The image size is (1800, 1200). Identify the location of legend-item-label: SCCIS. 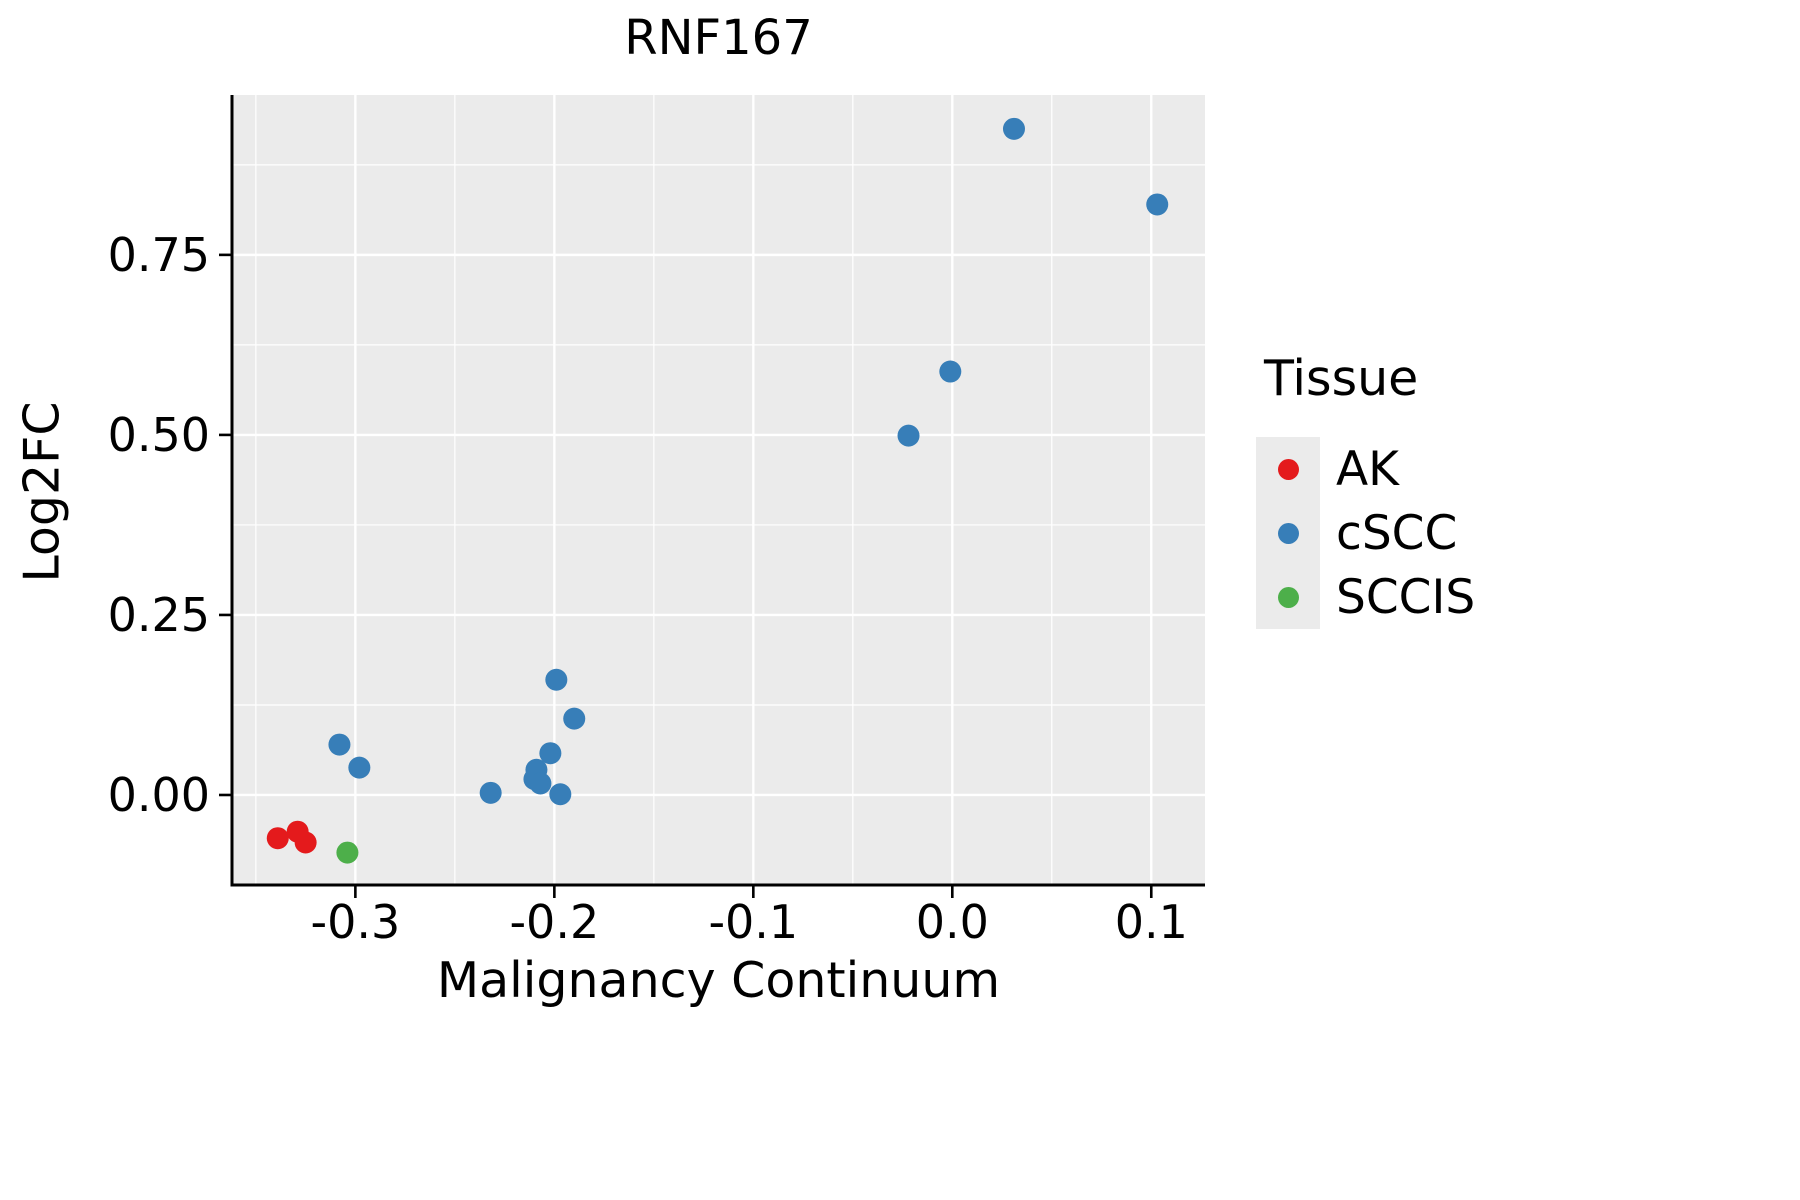
(1406, 597).